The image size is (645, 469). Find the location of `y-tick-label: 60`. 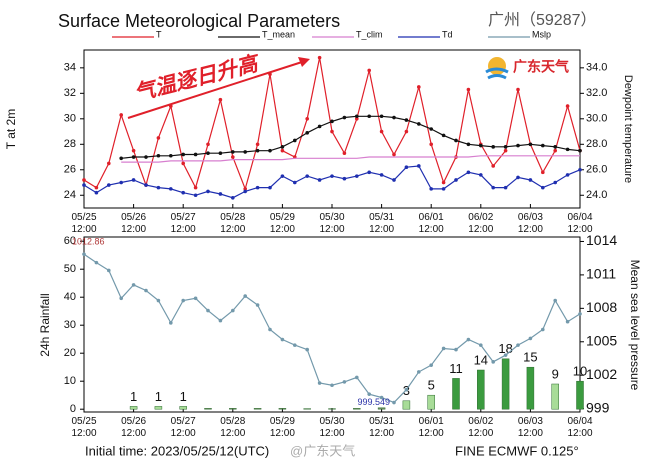

y-tick-label: 60 is located at coordinates (70, 241).